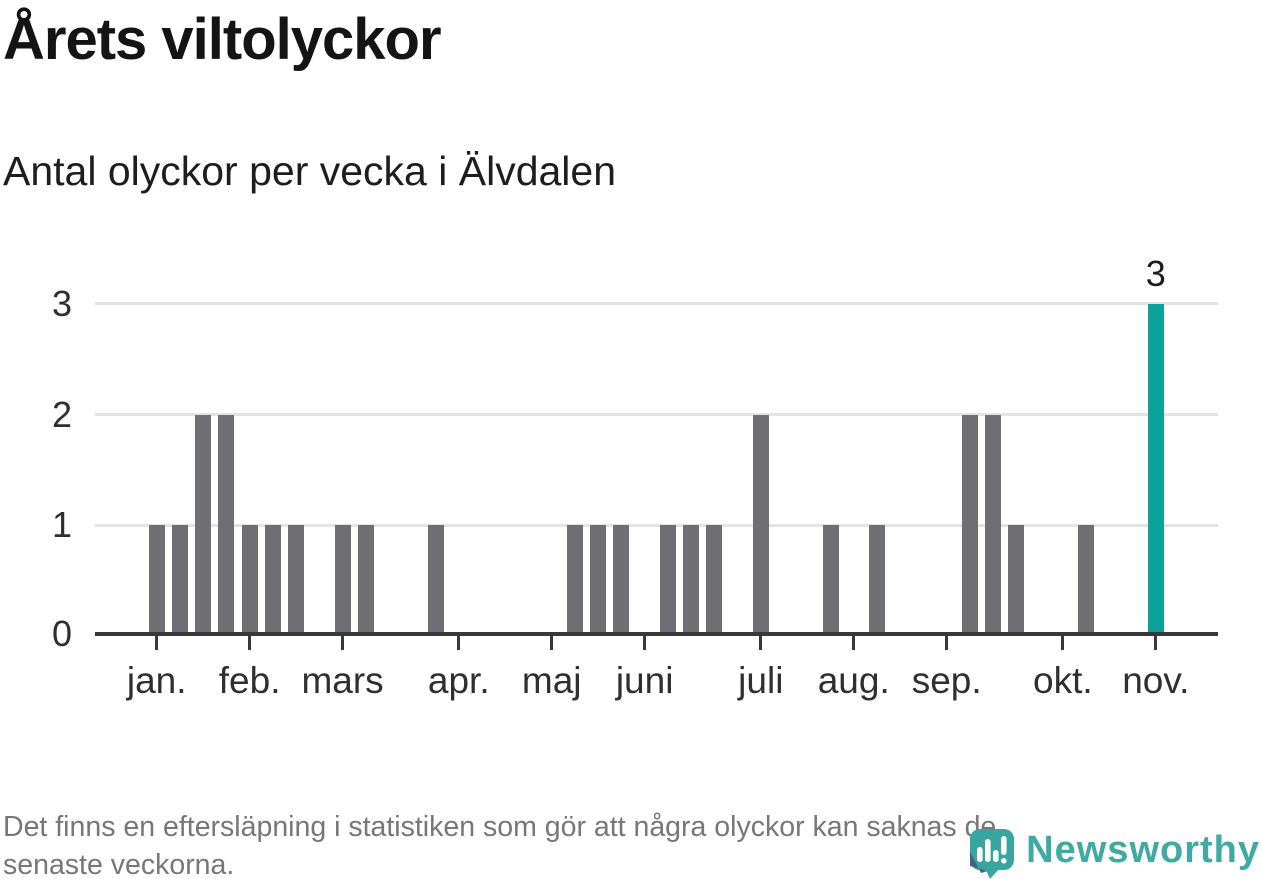  What do you see at coordinates (1156, 643) in the screenshot?
I see `x-axis-tick-nov` at bounding box center [1156, 643].